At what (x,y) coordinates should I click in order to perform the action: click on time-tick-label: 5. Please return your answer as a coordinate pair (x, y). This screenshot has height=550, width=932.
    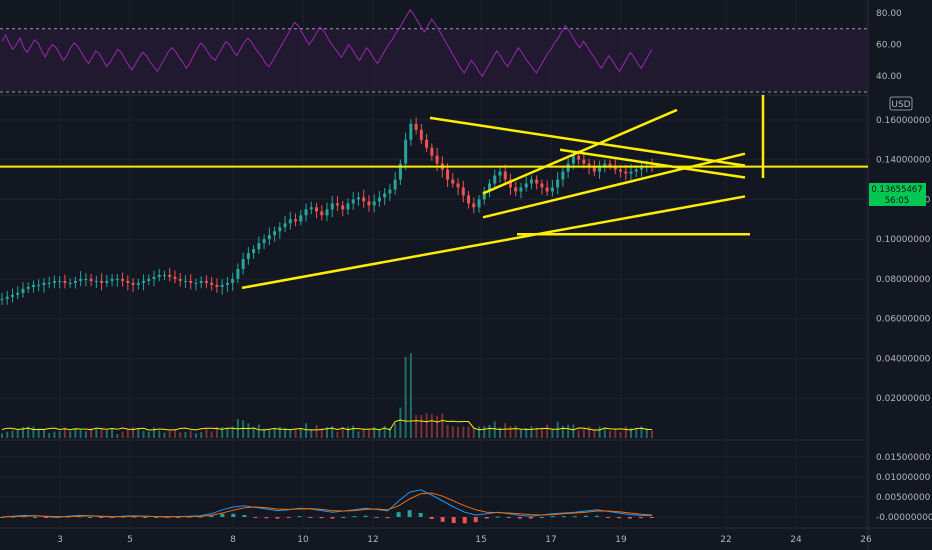
    Looking at the image, I should click on (130, 540).